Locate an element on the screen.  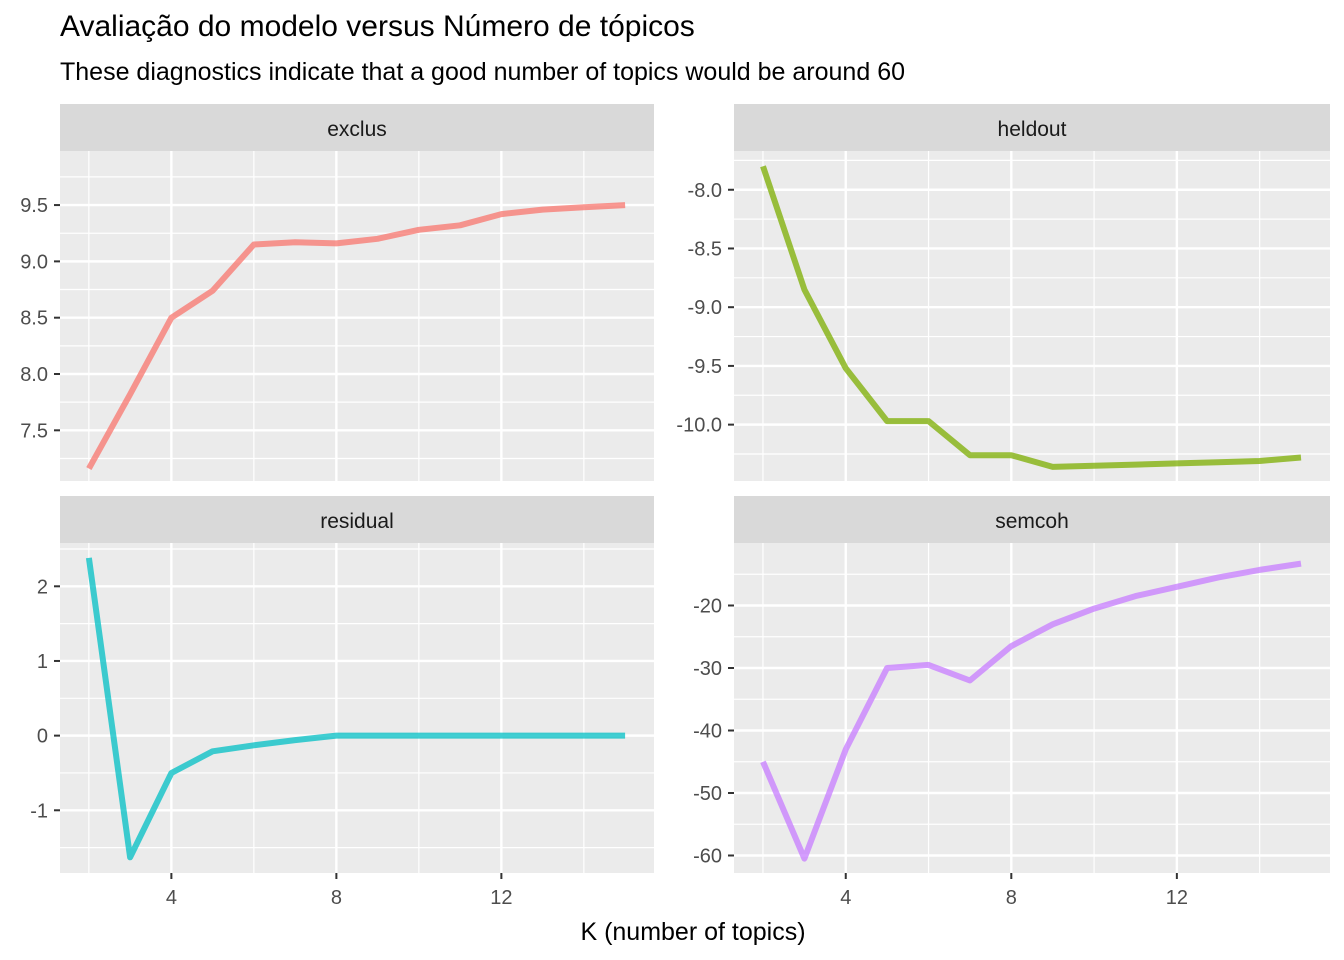
y-tick-label: -10.0 is located at coordinates (699, 426).